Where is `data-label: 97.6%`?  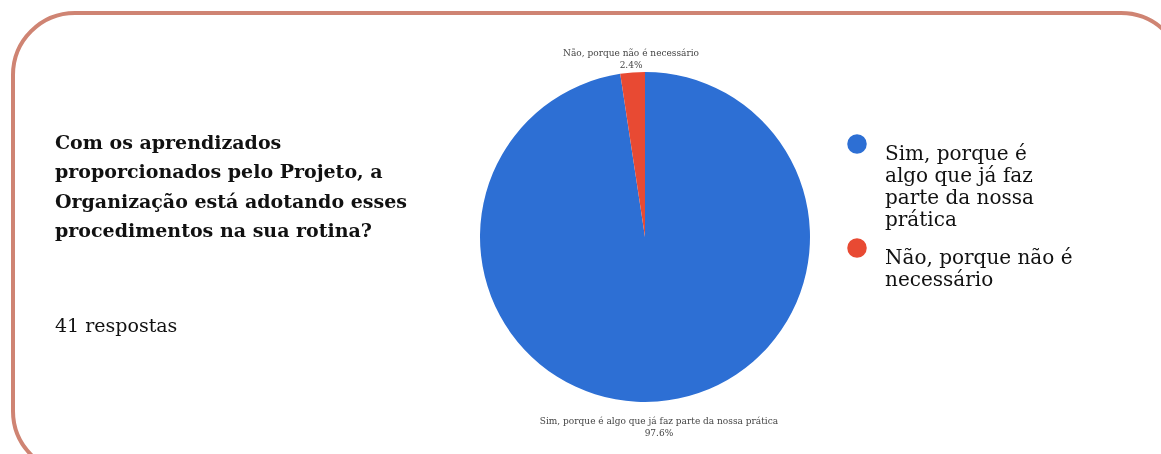 data-label: 97.6% is located at coordinates (659, 433).